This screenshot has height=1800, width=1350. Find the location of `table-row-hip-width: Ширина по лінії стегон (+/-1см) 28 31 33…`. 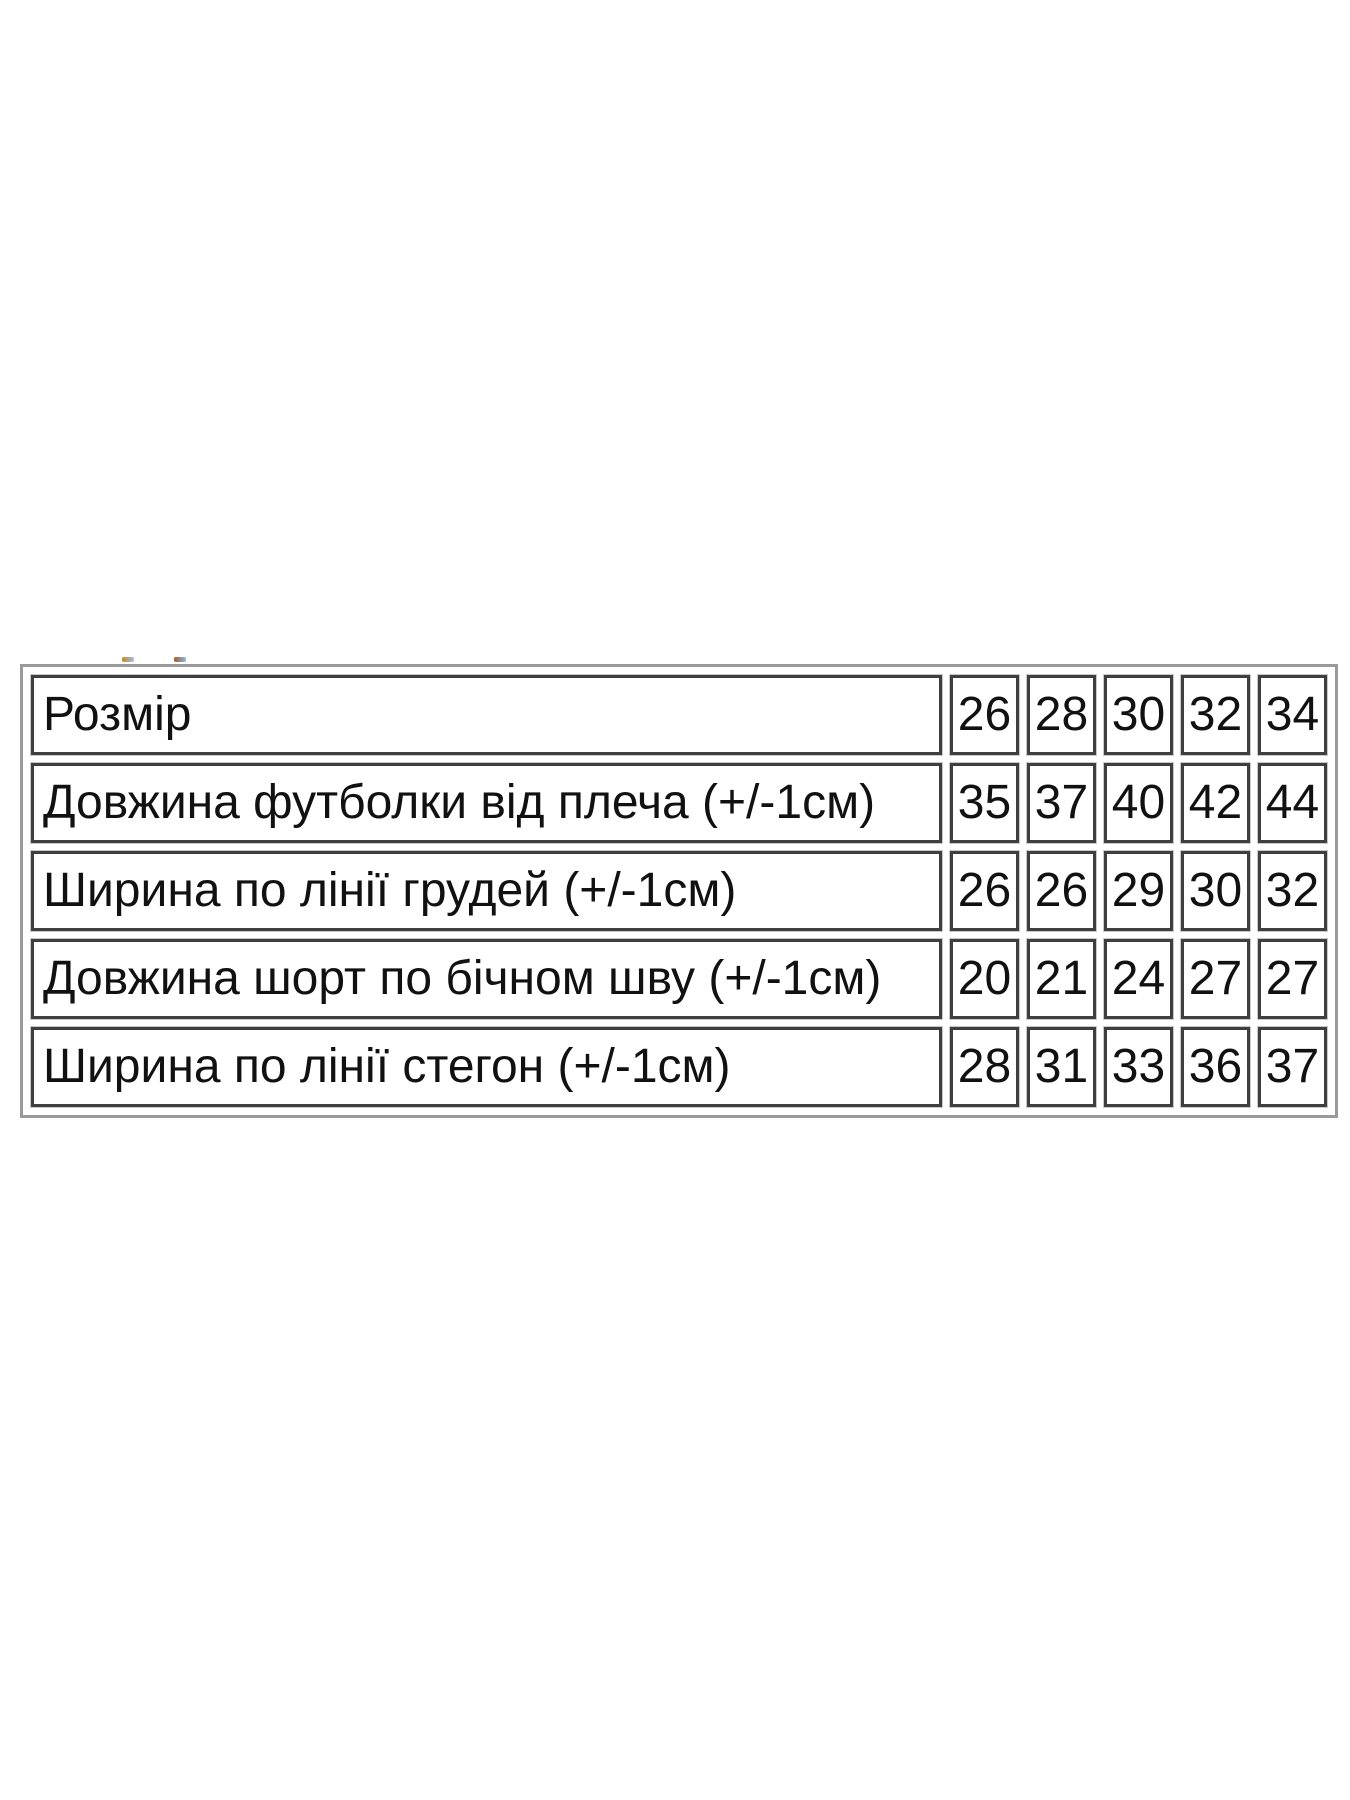

table-row-hip-width: Ширина по лінії стегон (+/-1см) 28 31 33… is located at coordinates (679, 1067).